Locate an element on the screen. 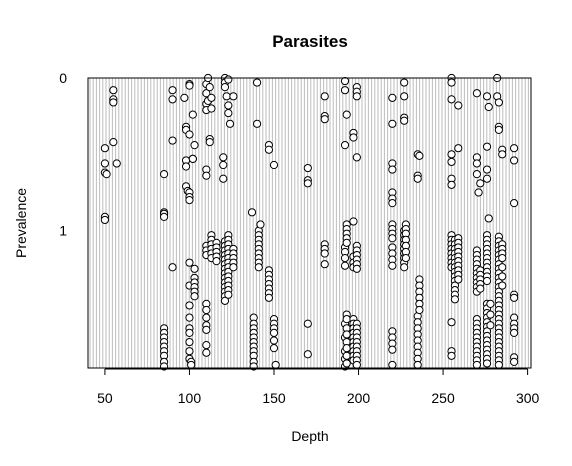  x-axis: 50 100 150 200 250 300 is located at coordinates (318, 387).